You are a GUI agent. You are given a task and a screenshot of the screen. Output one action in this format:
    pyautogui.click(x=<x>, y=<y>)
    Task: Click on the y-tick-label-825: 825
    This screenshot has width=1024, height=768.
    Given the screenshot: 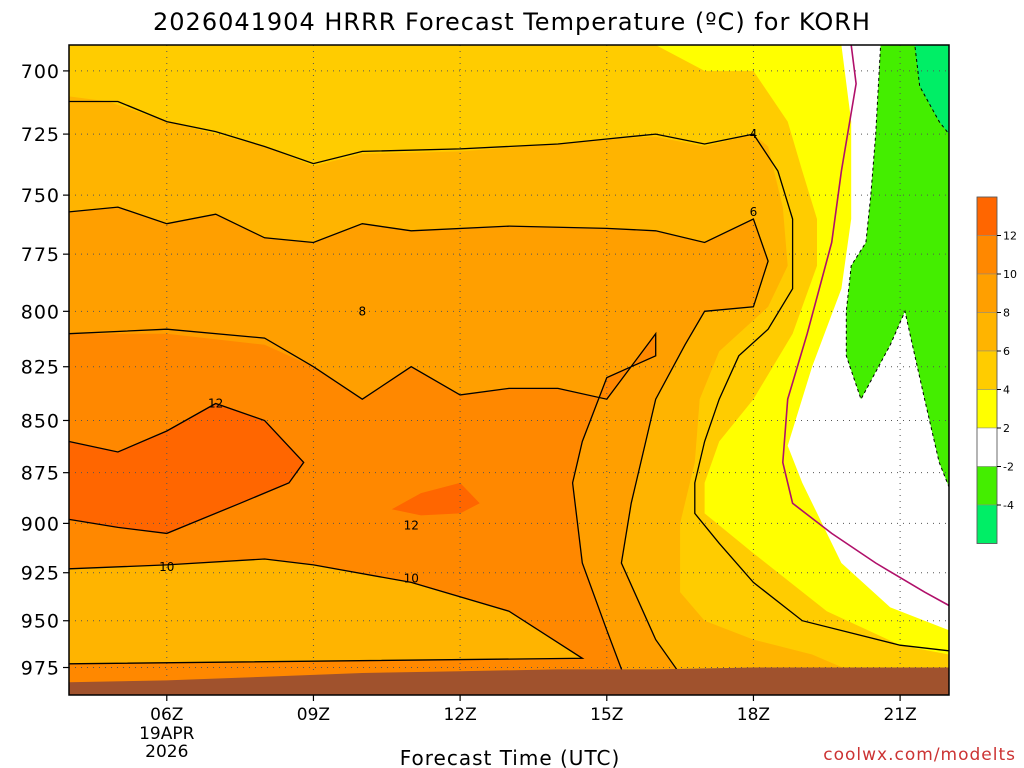 What is the action you would take?
    pyautogui.click(x=40, y=368)
    